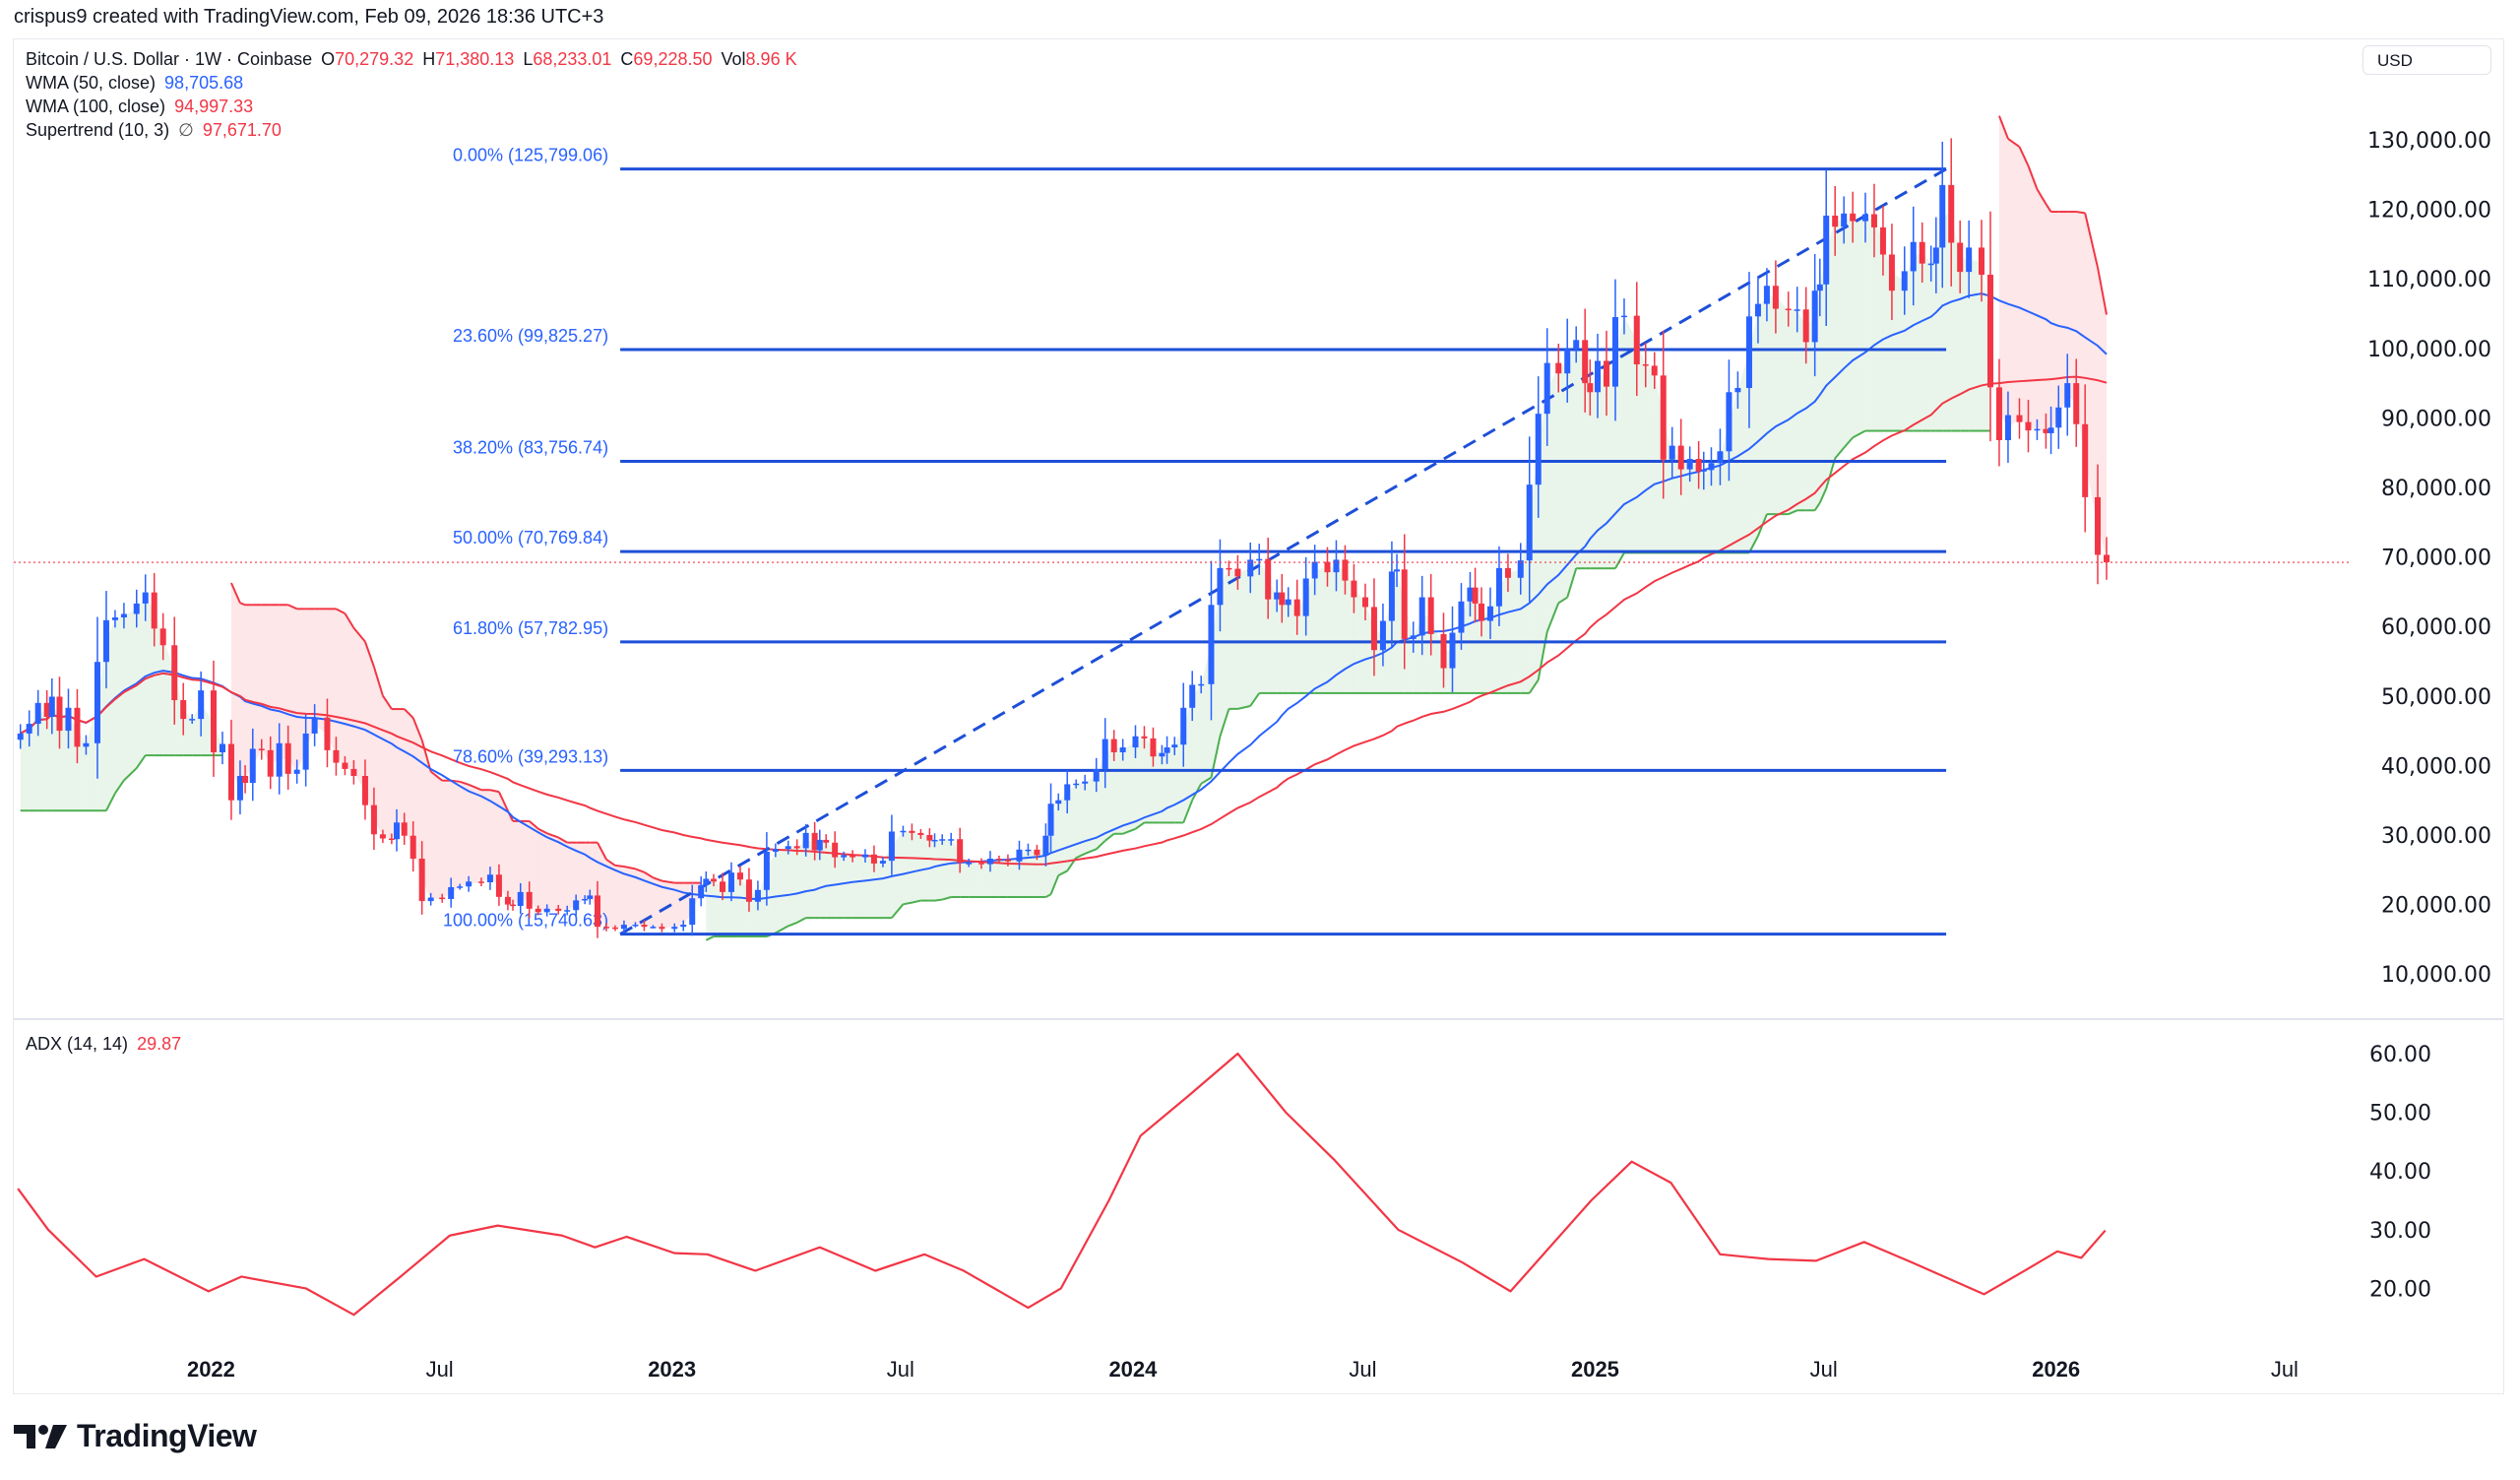  I want to click on adx-legend: ADX (14, 14) 29.87, so click(105, 1044).